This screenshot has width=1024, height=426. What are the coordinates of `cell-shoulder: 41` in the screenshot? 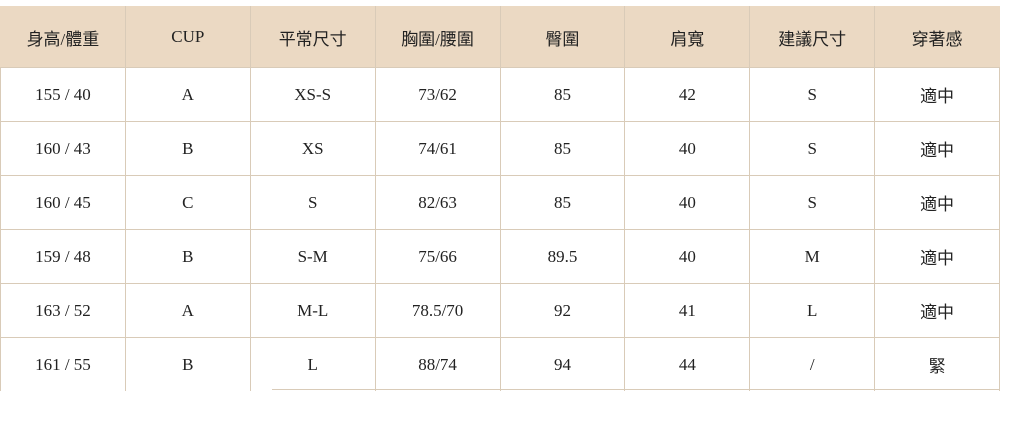 It's located at (687, 310).